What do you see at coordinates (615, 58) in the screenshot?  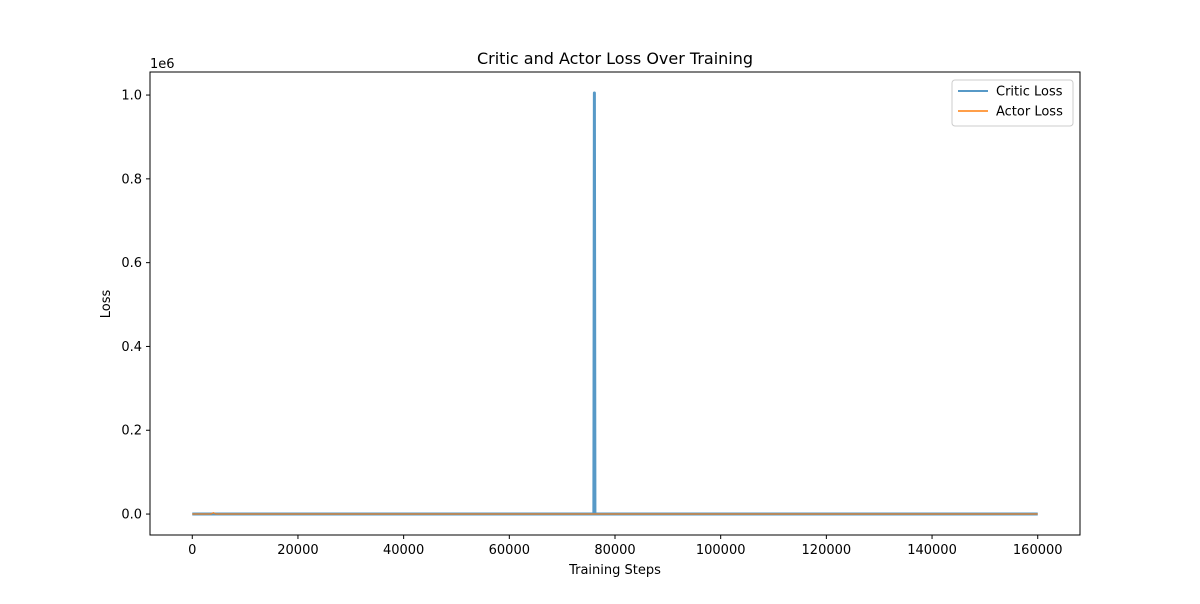 I see `chart-title: Critic and Actor Loss Over Training` at bounding box center [615, 58].